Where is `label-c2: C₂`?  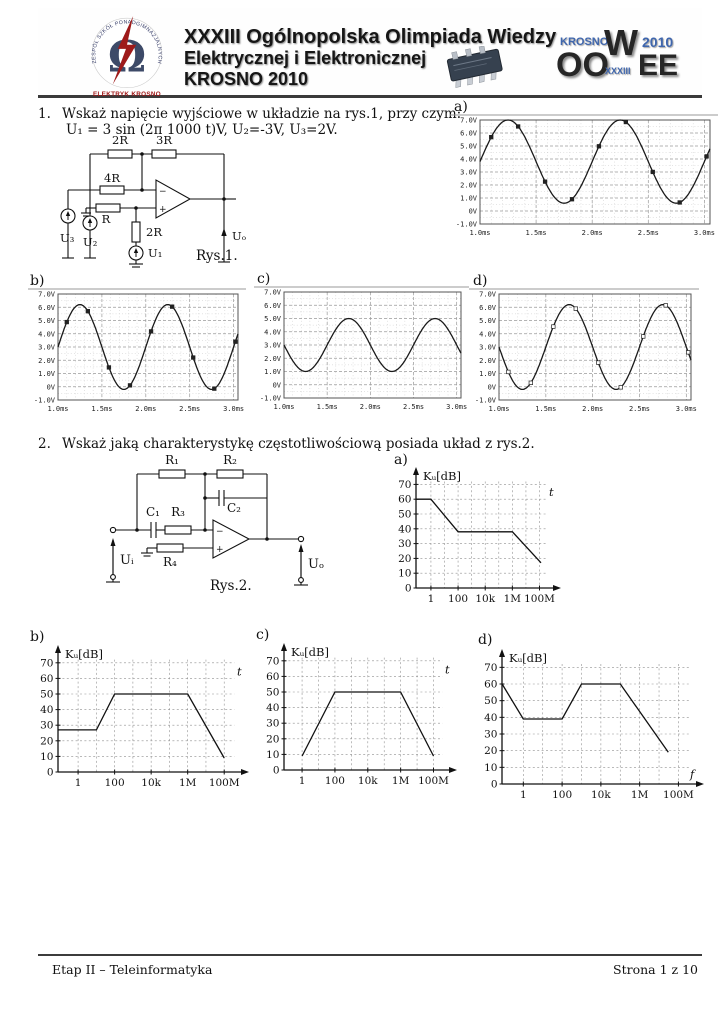
label-c2: C₂ is located at coordinates (234, 508).